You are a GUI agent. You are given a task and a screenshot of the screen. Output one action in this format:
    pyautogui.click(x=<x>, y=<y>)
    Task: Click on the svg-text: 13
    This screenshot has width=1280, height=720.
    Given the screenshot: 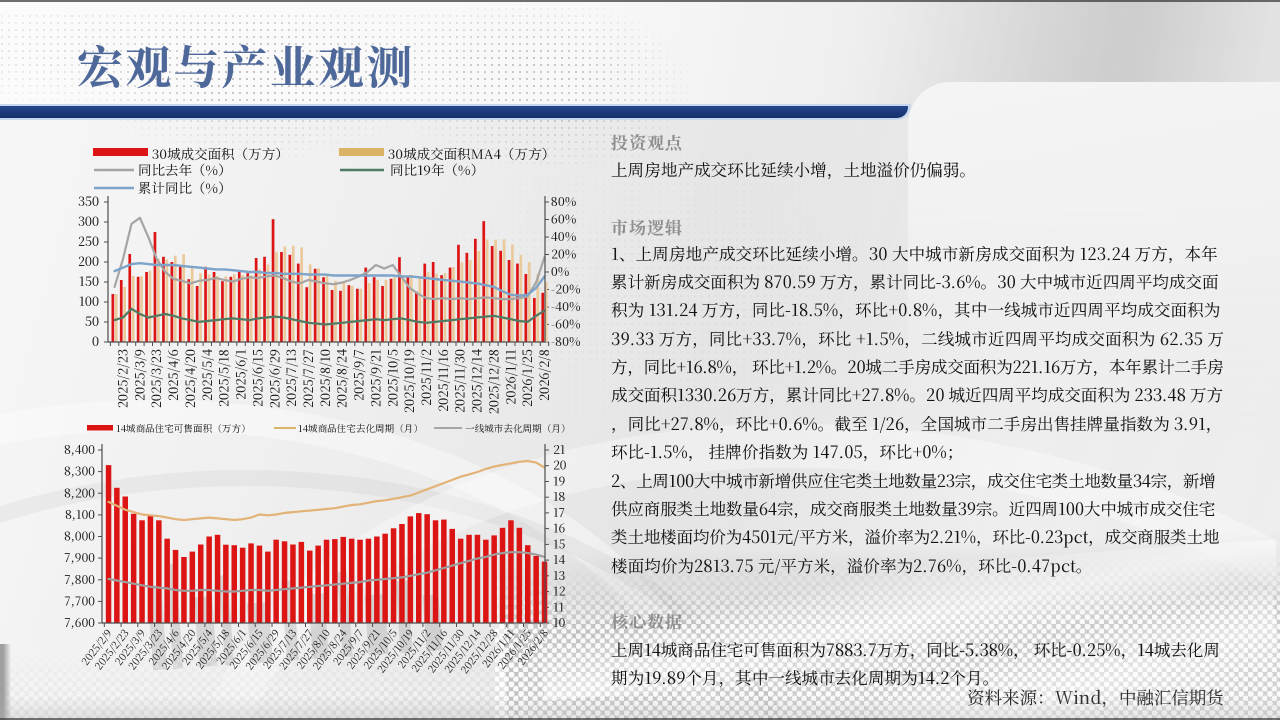 What is the action you would take?
    pyautogui.click(x=559, y=575)
    